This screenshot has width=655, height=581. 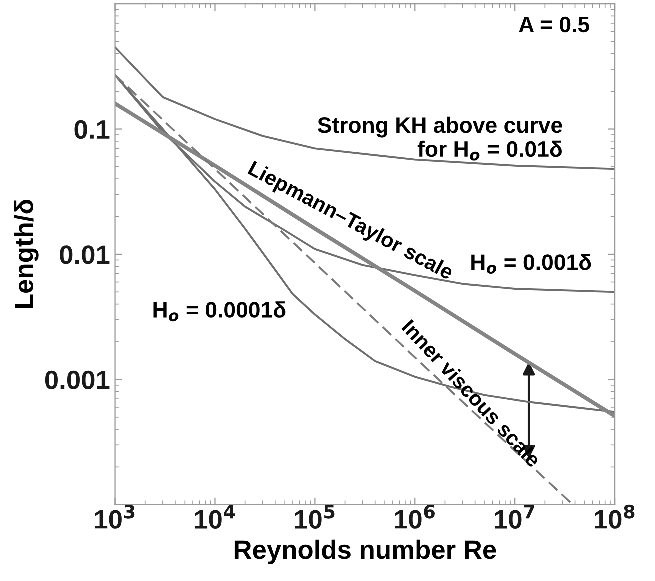 What do you see at coordinates (115, 516) in the screenshot?
I see `x-tick-label: 10$^{3}$` at bounding box center [115, 516].